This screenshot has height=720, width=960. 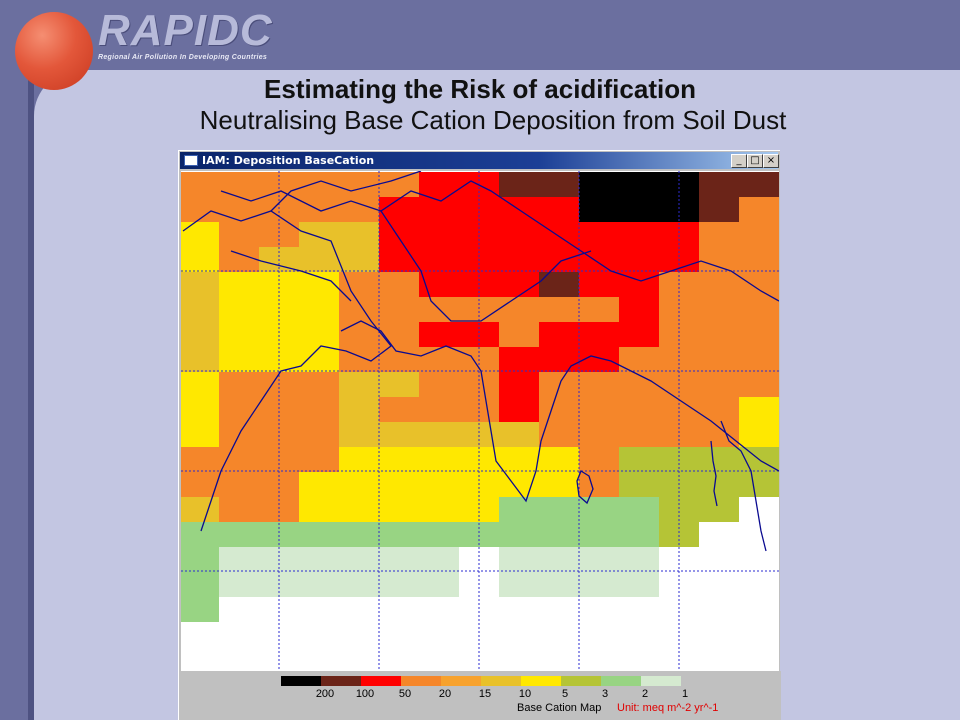 What do you see at coordinates (668, 708) in the screenshot?
I see `legend-unit: Unit: meq m^-2 yr^-1` at bounding box center [668, 708].